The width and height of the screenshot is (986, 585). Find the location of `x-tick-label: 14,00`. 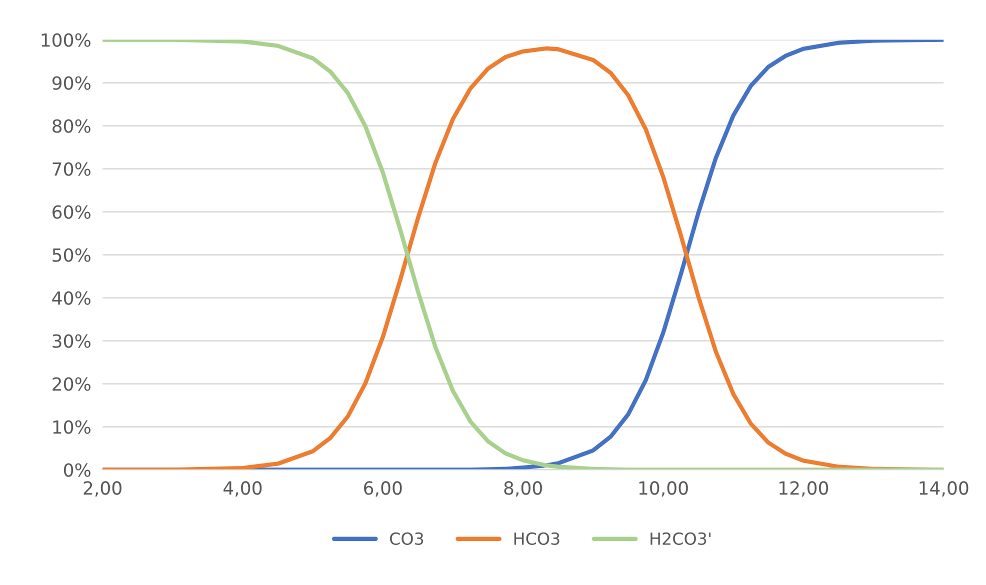

x-tick-label: 14,00 is located at coordinates (944, 489).